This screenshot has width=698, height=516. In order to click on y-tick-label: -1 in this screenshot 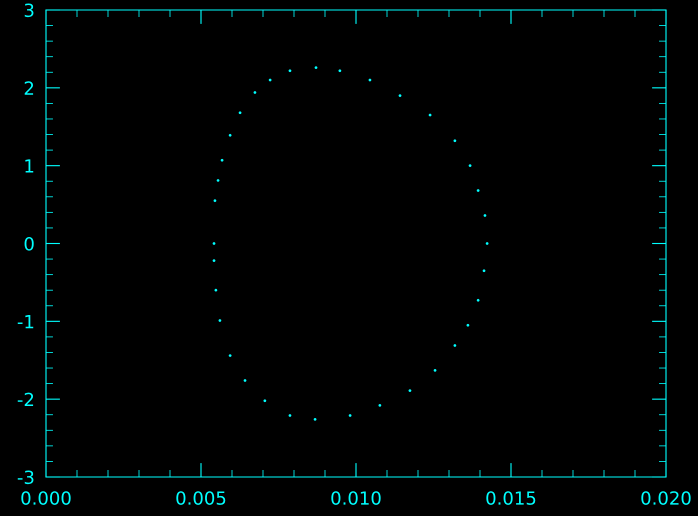, I will do `click(26, 321)`.